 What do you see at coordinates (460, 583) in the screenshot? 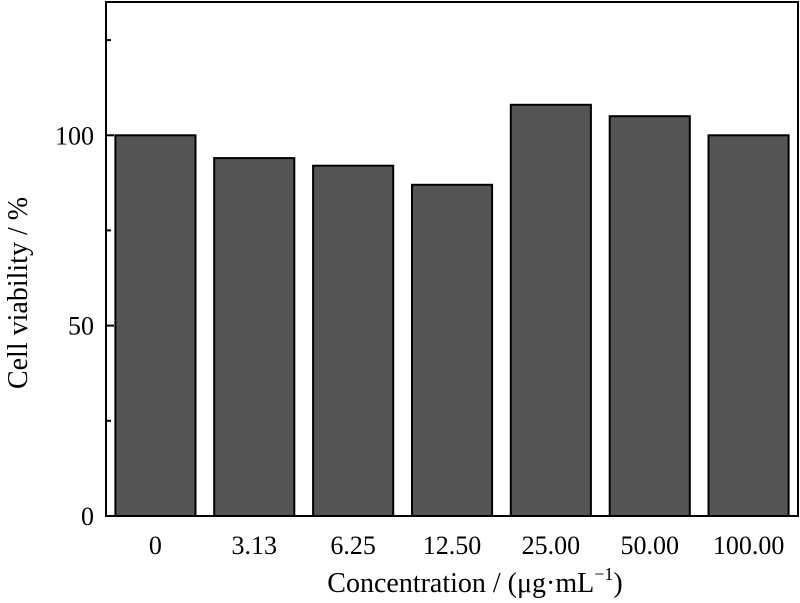
I see `x-axis-title-main: Concentration / (μg·mL` at bounding box center [460, 583].